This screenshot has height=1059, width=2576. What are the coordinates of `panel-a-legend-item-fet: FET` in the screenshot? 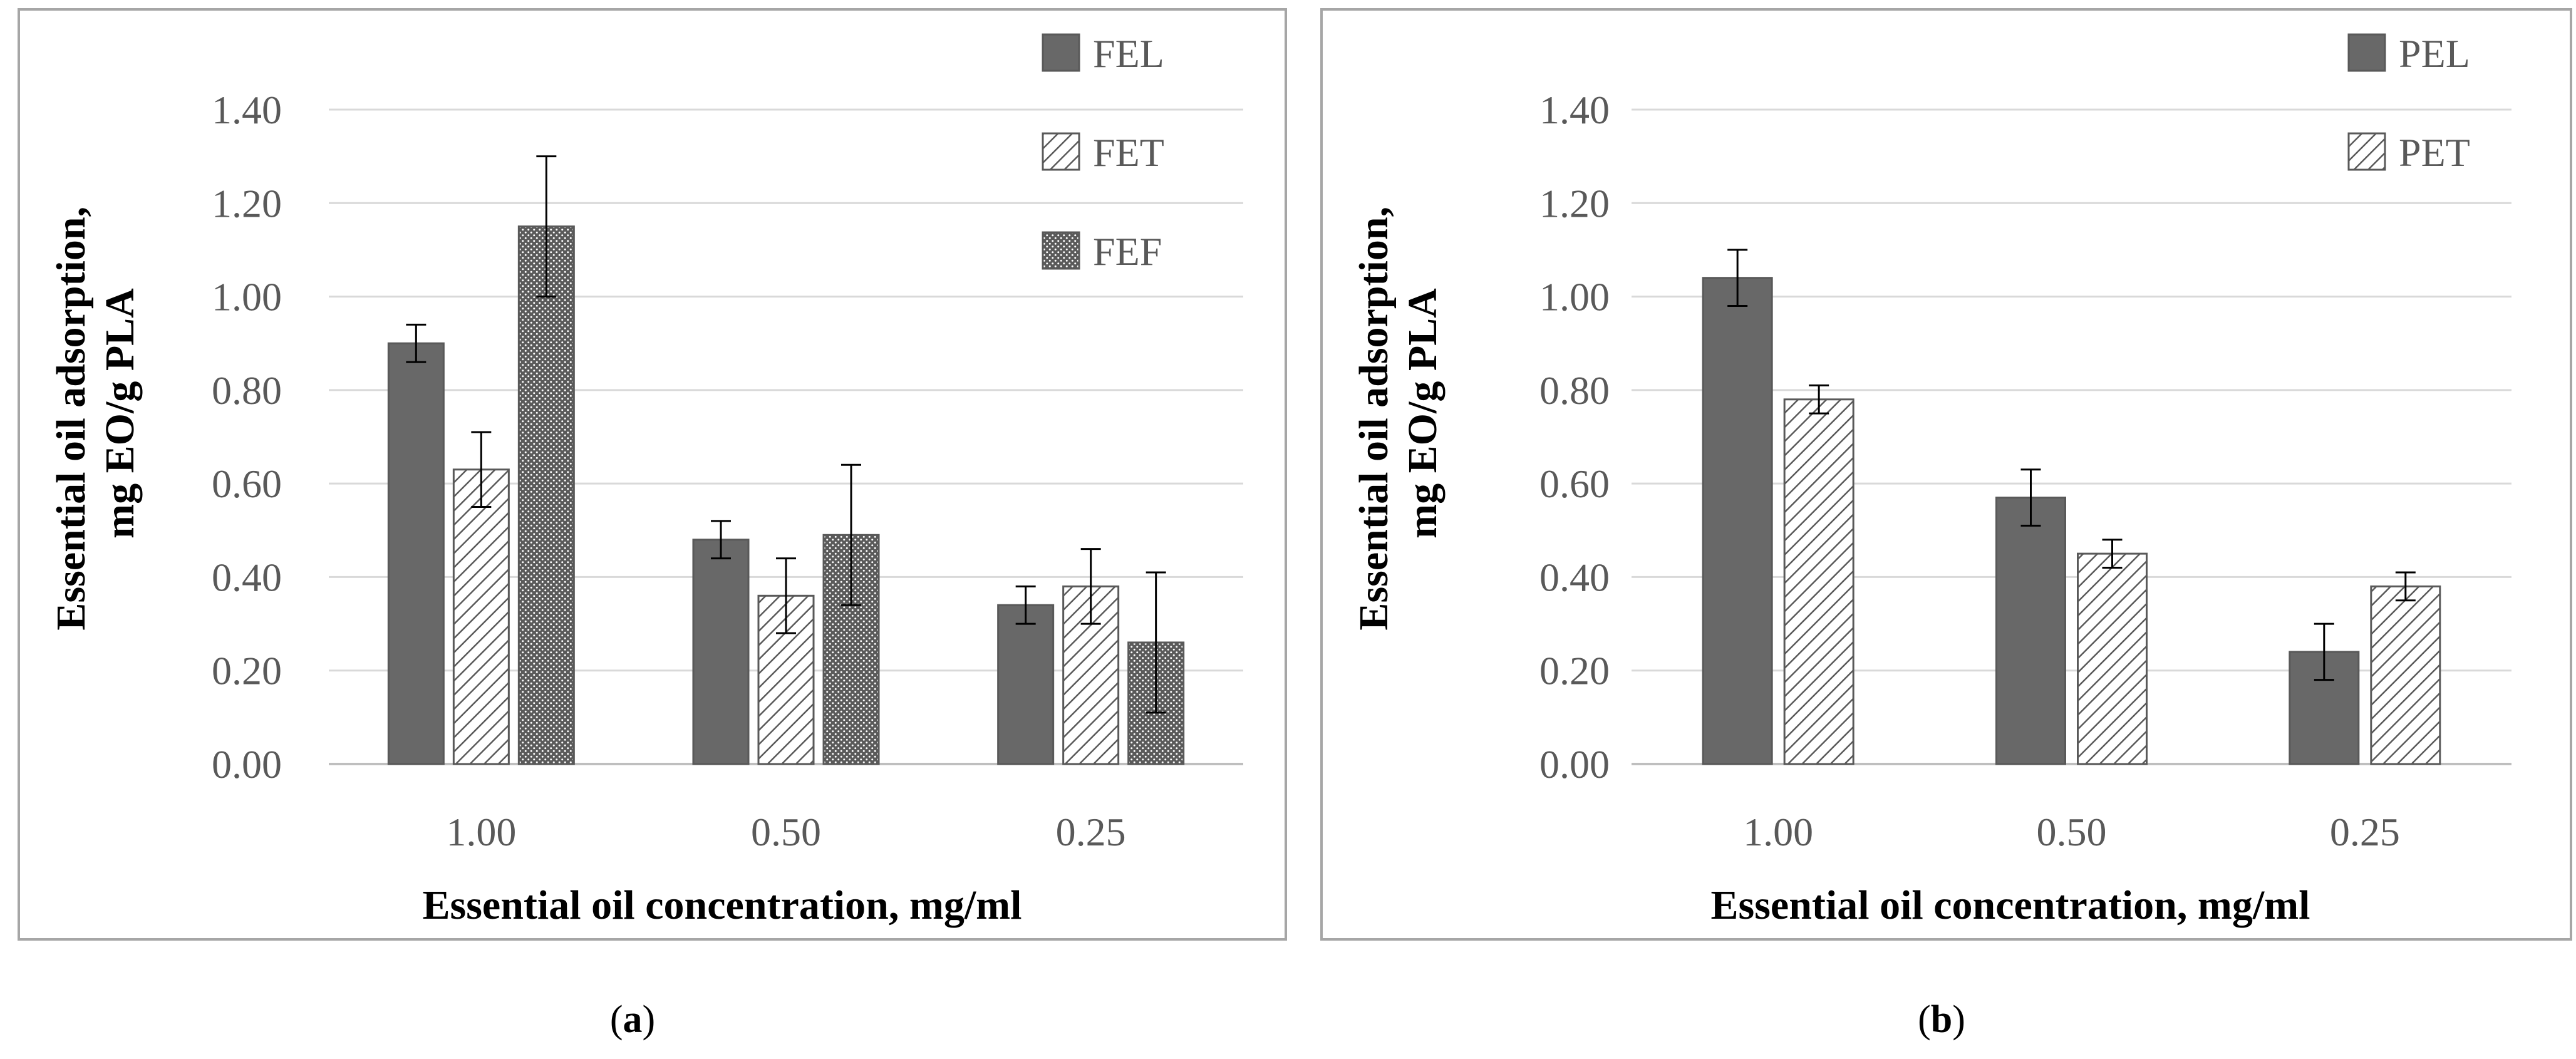 It's located at (1103, 152).